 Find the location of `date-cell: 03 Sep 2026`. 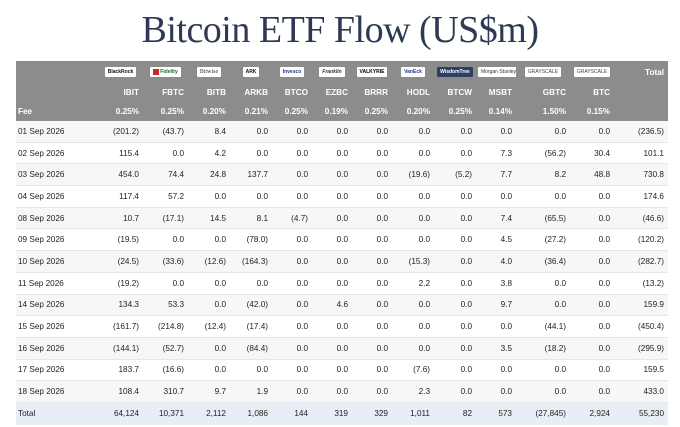

date-cell: 03 Sep 2026 is located at coordinates (57, 175).